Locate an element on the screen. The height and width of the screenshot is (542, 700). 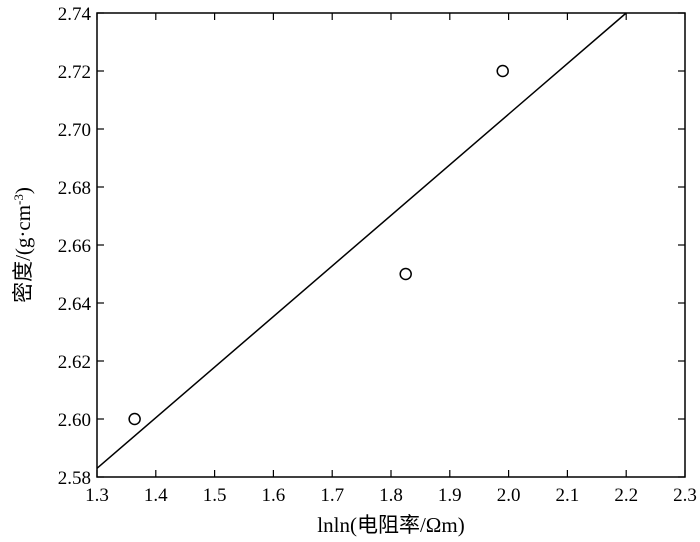
x-tick-label: 2.0 is located at coordinates (509, 495).